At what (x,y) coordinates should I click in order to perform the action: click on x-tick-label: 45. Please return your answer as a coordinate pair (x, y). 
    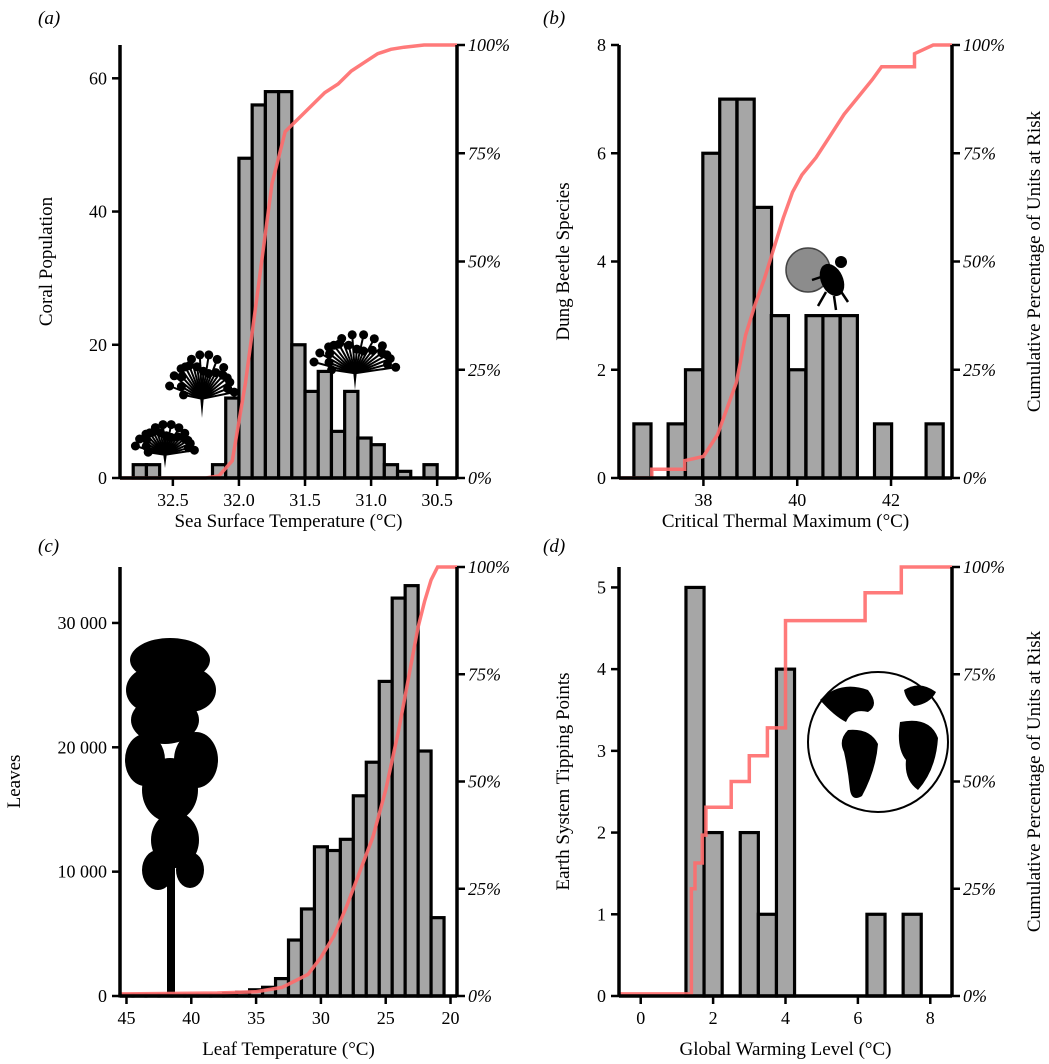
    Looking at the image, I should click on (126, 1018).